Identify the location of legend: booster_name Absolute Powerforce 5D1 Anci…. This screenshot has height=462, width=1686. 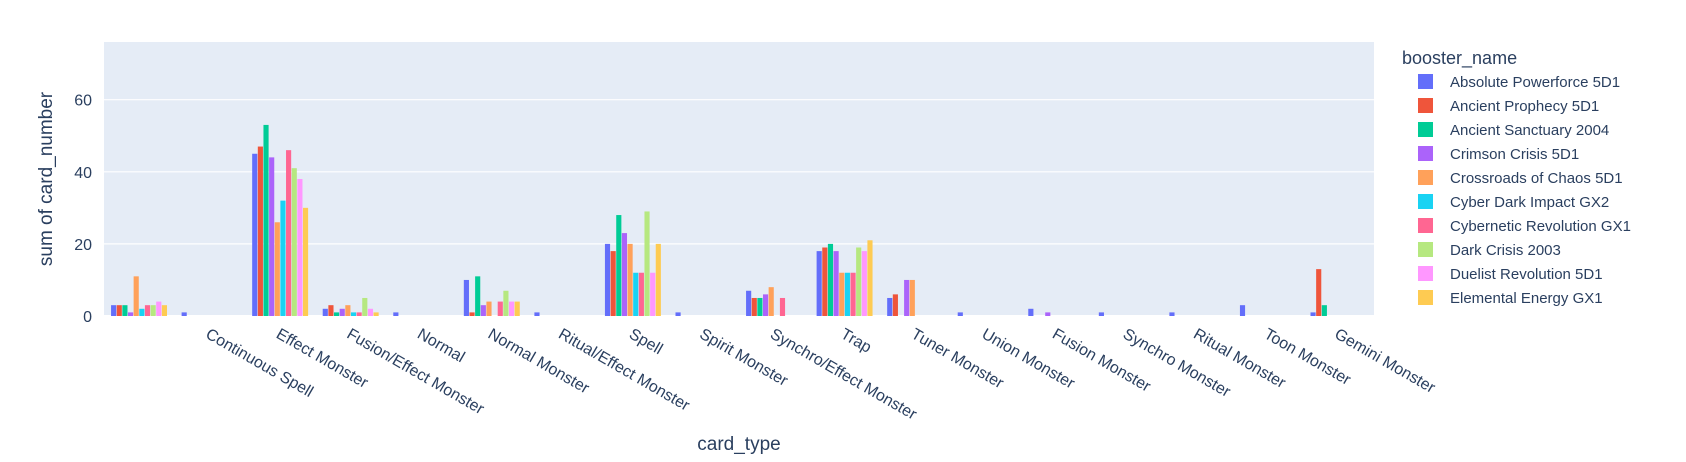
(1516, 177).